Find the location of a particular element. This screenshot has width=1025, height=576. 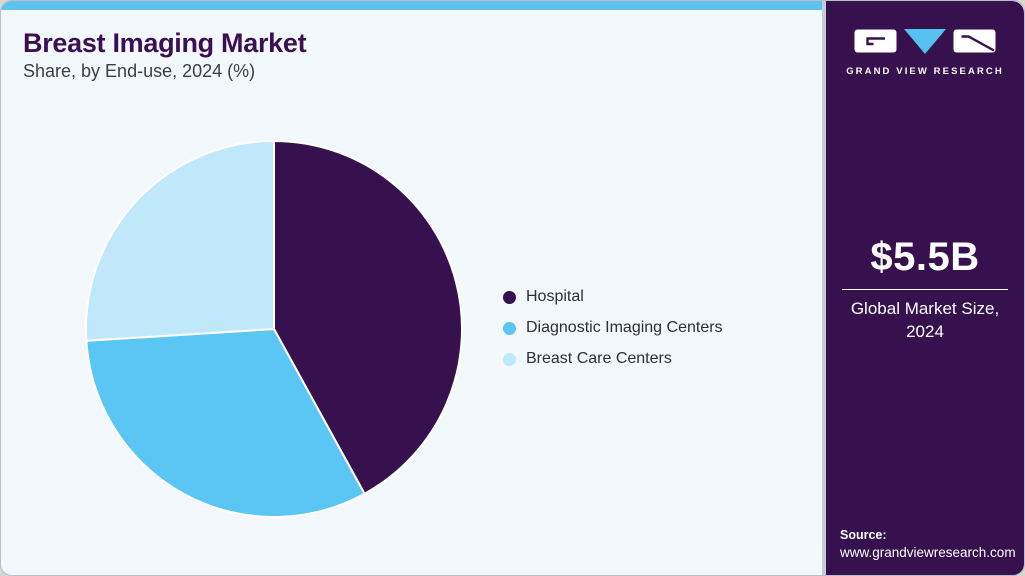

brand-logo: GRAND VIEW RESEARCH is located at coordinates (925, 52).